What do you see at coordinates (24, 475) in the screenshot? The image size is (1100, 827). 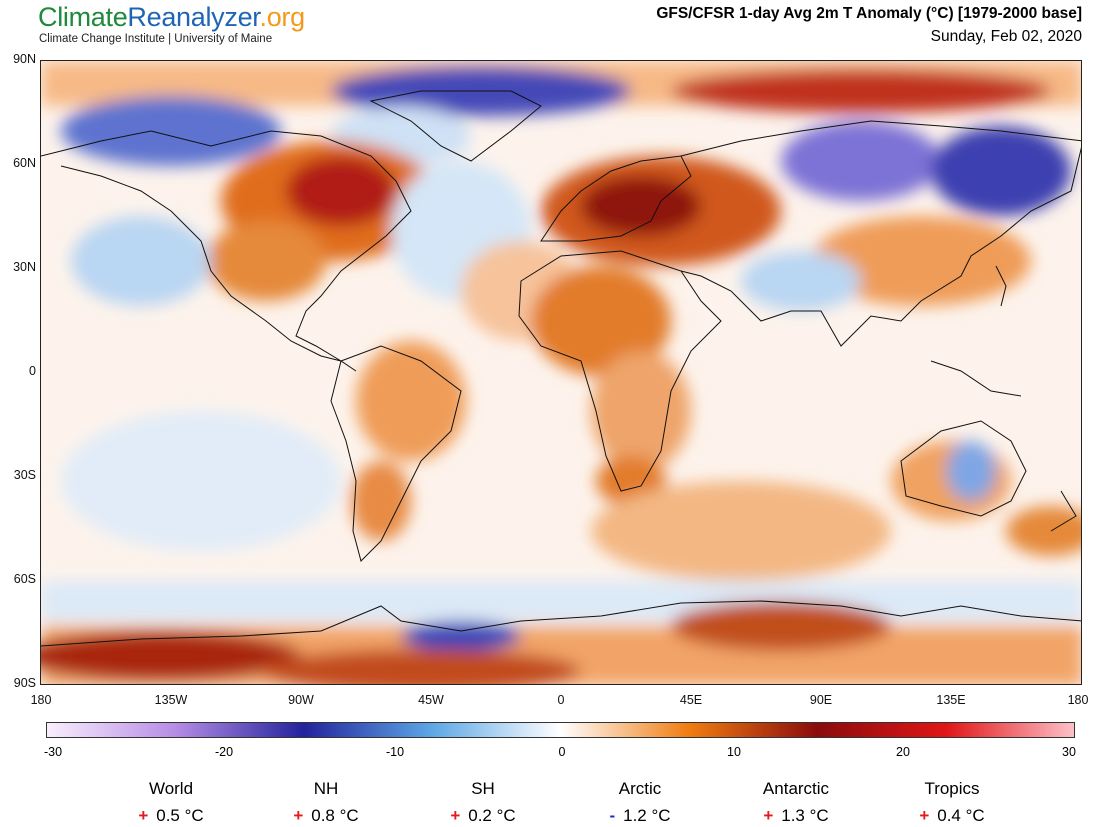 I see `lat-label: 30S` at bounding box center [24, 475].